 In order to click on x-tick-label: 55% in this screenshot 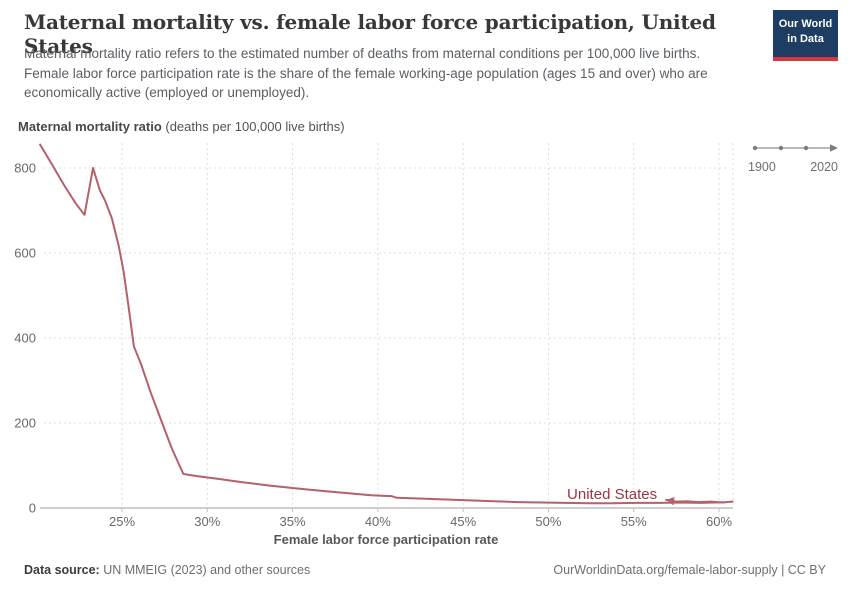, I will do `click(634, 521)`.